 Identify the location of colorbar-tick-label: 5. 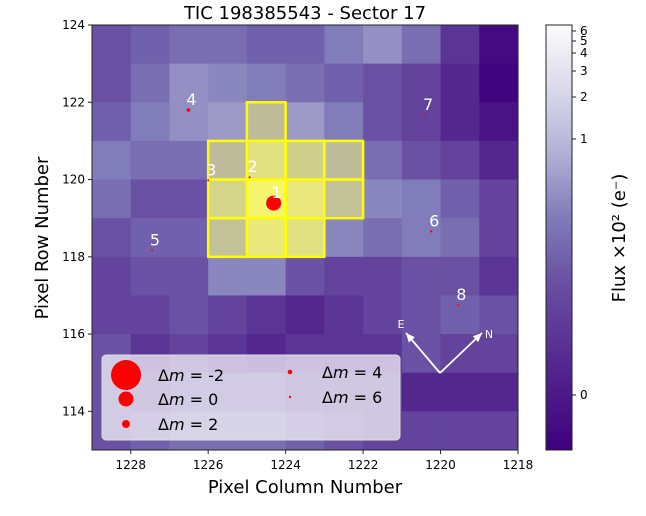
(584, 41).